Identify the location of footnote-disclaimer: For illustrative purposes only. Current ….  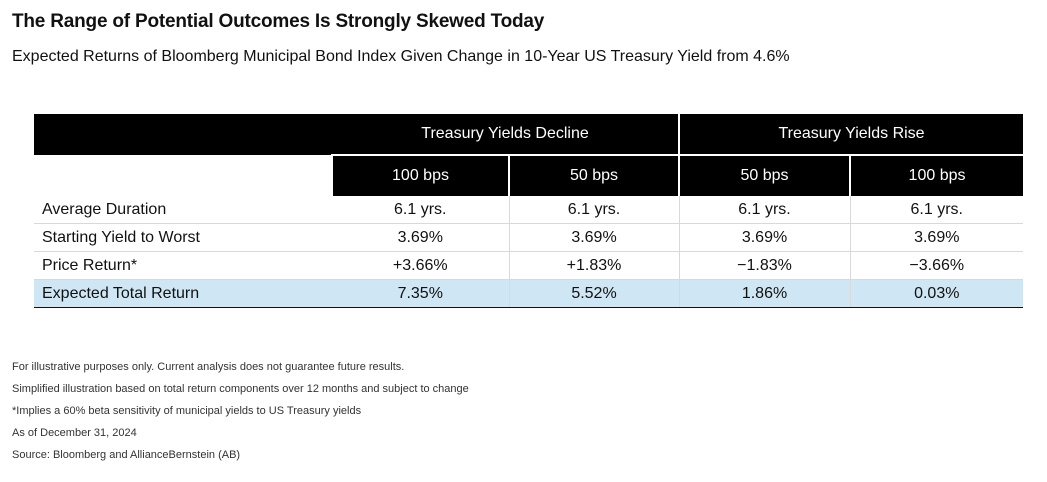
(208, 367).